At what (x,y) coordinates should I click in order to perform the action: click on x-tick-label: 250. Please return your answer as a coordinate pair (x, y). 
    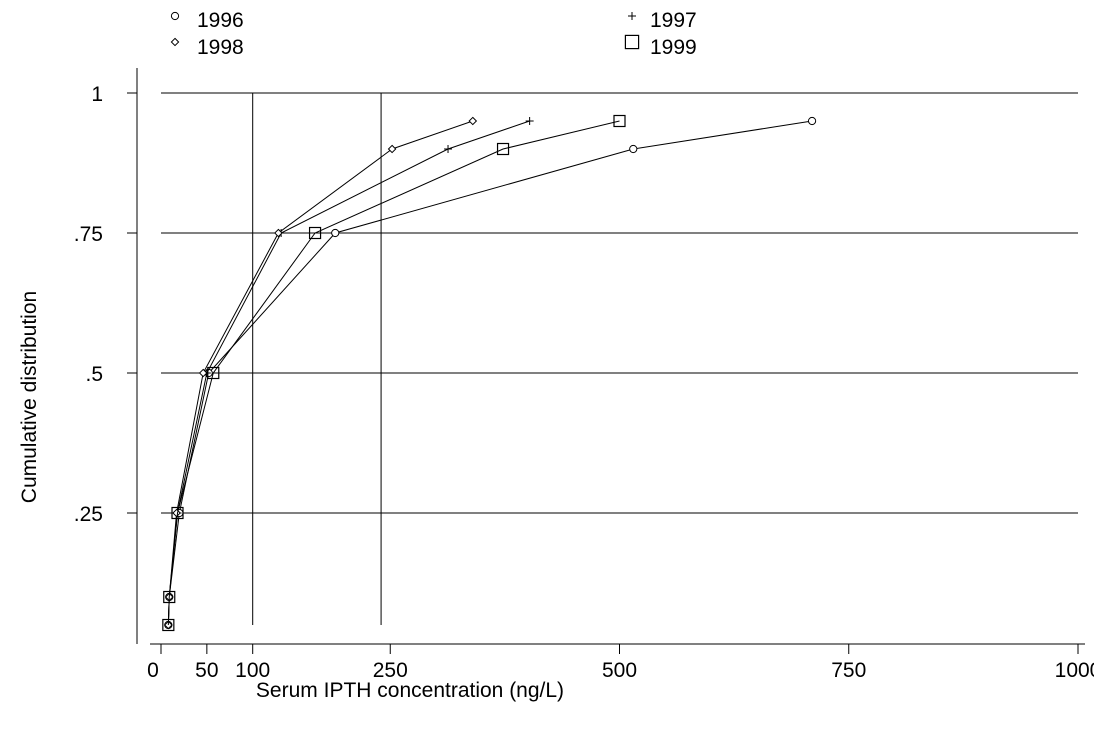
    Looking at the image, I should click on (390, 670).